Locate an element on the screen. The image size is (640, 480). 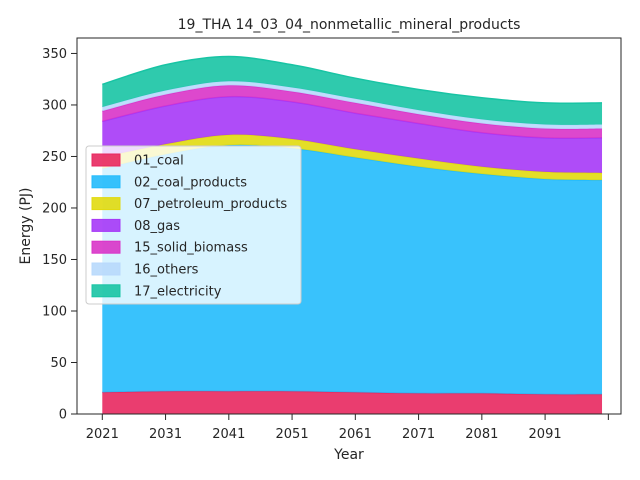
legend-label: 16_others is located at coordinates (166, 270).